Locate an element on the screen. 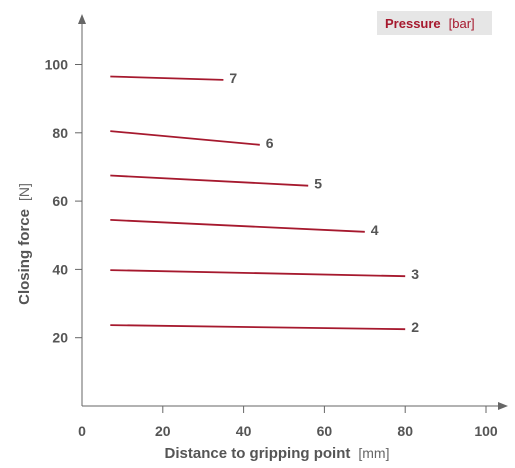  y-axis-title-text: Closing force is located at coordinates (24, 257).